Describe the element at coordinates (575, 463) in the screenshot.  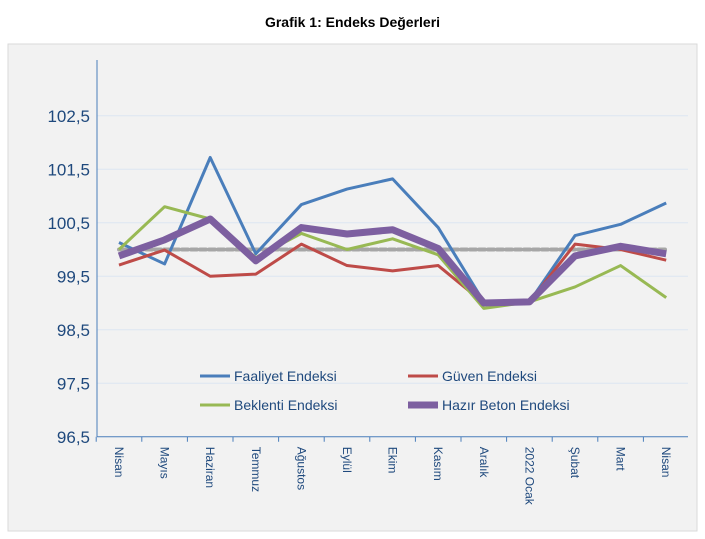
I see `x-tick-label: Şubat` at that location.